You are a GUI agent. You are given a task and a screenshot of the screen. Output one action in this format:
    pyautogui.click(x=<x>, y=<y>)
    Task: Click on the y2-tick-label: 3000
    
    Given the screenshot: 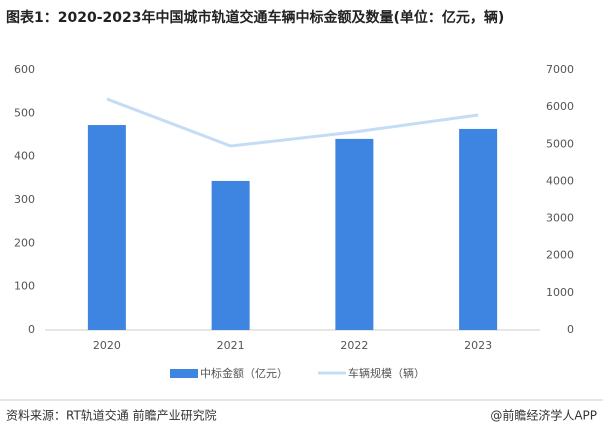 What is the action you would take?
    pyautogui.click(x=560, y=218)
    